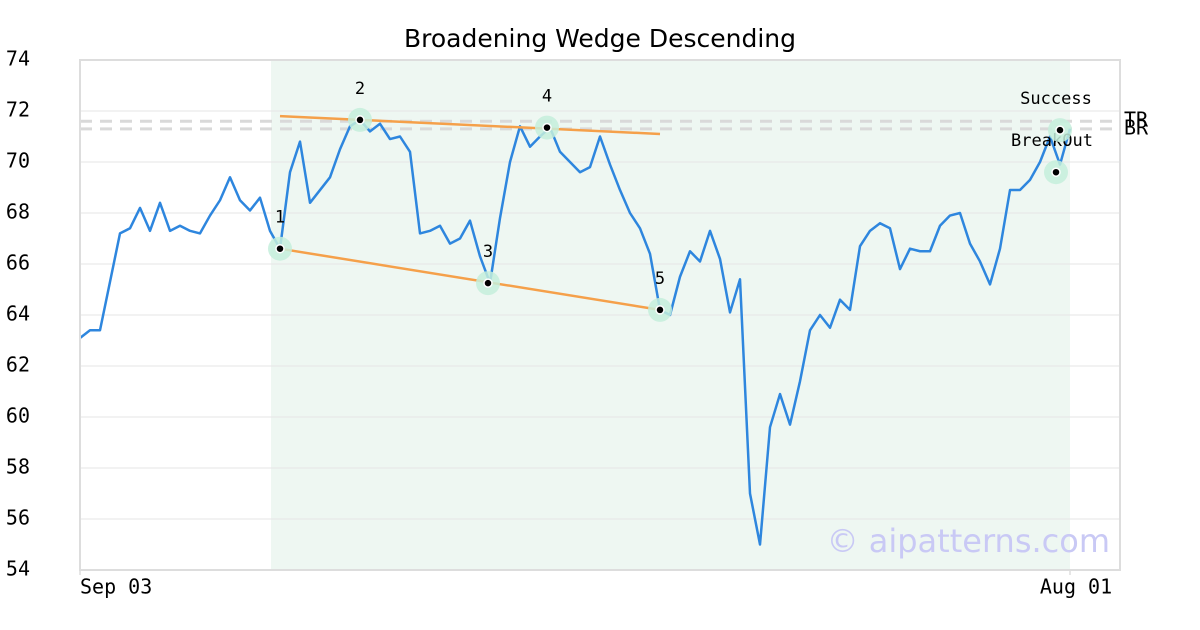 The width and height of the screenshot is (1200, 630). Describe the element at coordinates (547, 97) in the screenshot. I see `pattern-label: 4` at that location.